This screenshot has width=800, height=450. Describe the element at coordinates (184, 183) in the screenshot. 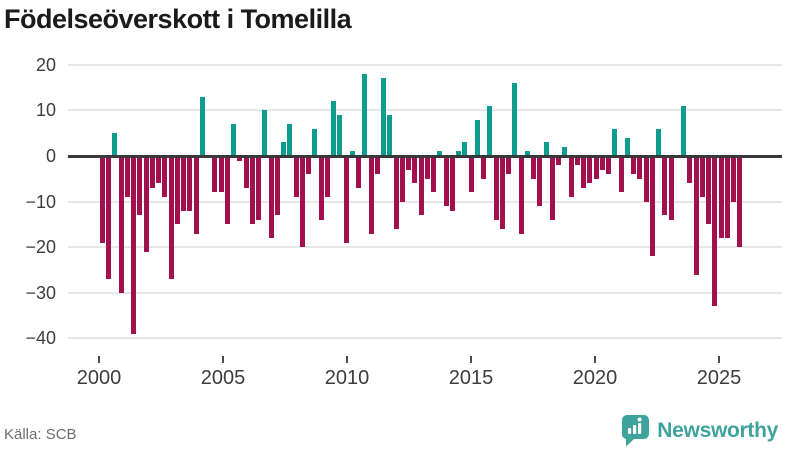

I see `bar-2003-q2` at that location.